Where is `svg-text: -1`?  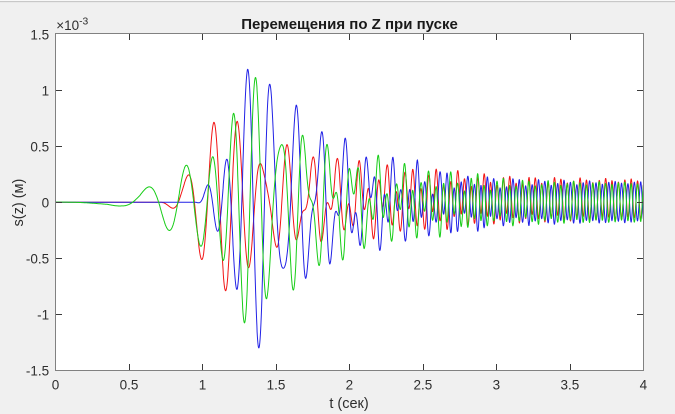 svg-text: -1 is located at coordinates (43, 315).